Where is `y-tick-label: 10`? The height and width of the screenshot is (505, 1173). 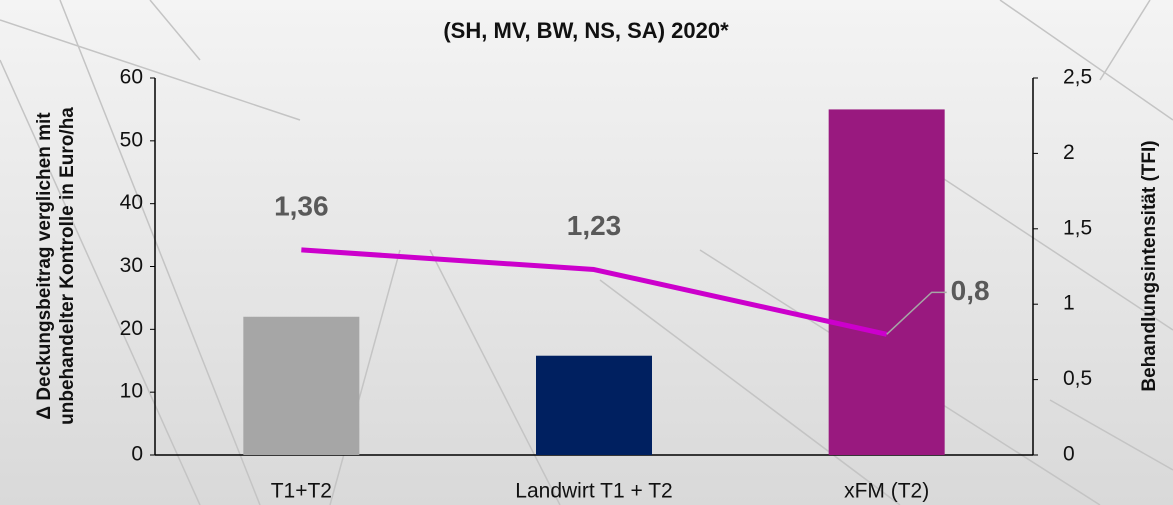
y-tick-label: 10 is located at coordinates (131, 391).